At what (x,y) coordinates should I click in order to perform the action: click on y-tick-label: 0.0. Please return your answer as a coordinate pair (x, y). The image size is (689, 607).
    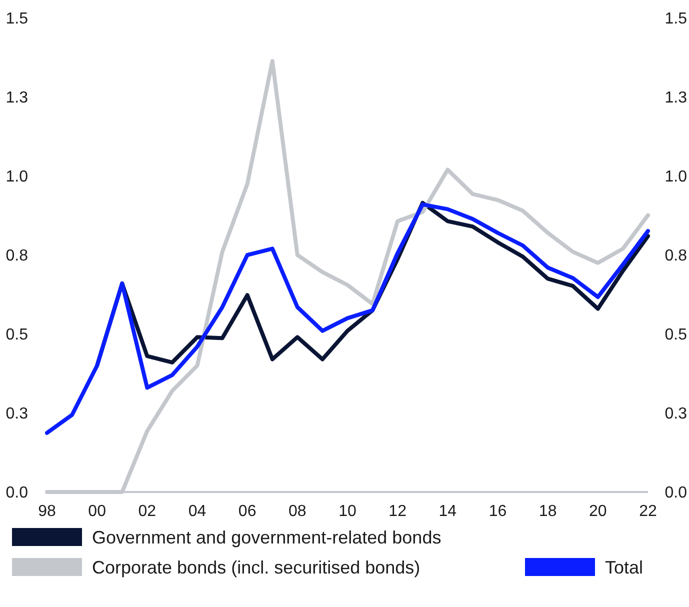
    Looking at the image, I should click on (17, 493).